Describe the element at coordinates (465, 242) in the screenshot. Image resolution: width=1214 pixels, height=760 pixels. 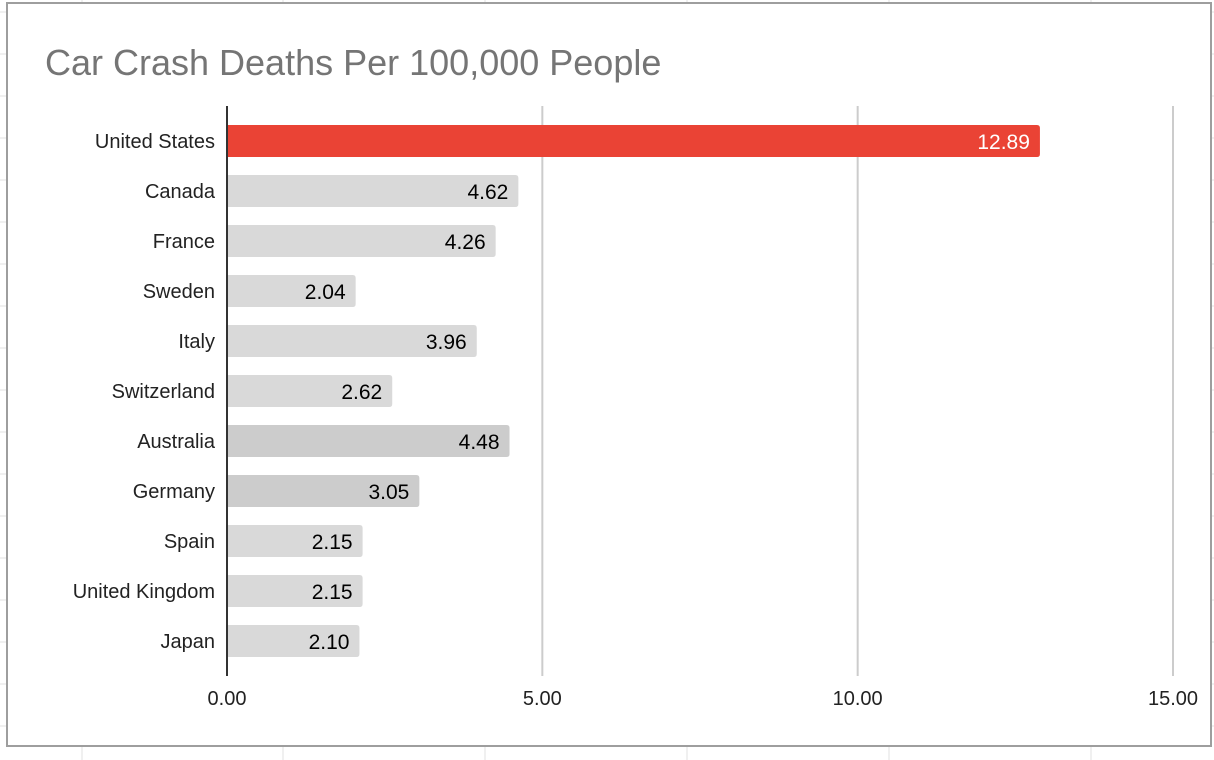
I see `data-label: 4.26` at that location.